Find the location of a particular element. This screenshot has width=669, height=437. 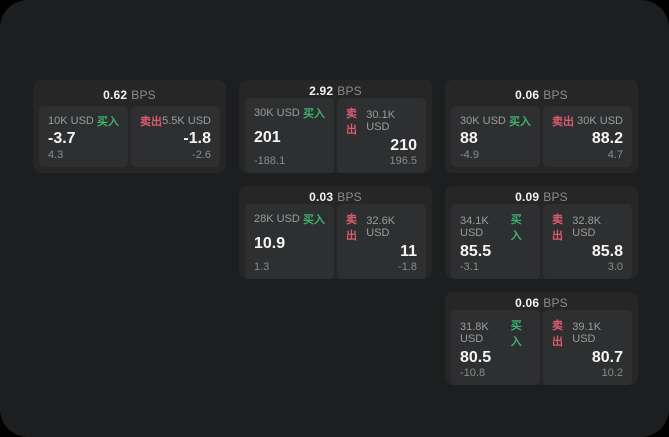

sell-price: 85.8 is located at coordinates (607, 251).